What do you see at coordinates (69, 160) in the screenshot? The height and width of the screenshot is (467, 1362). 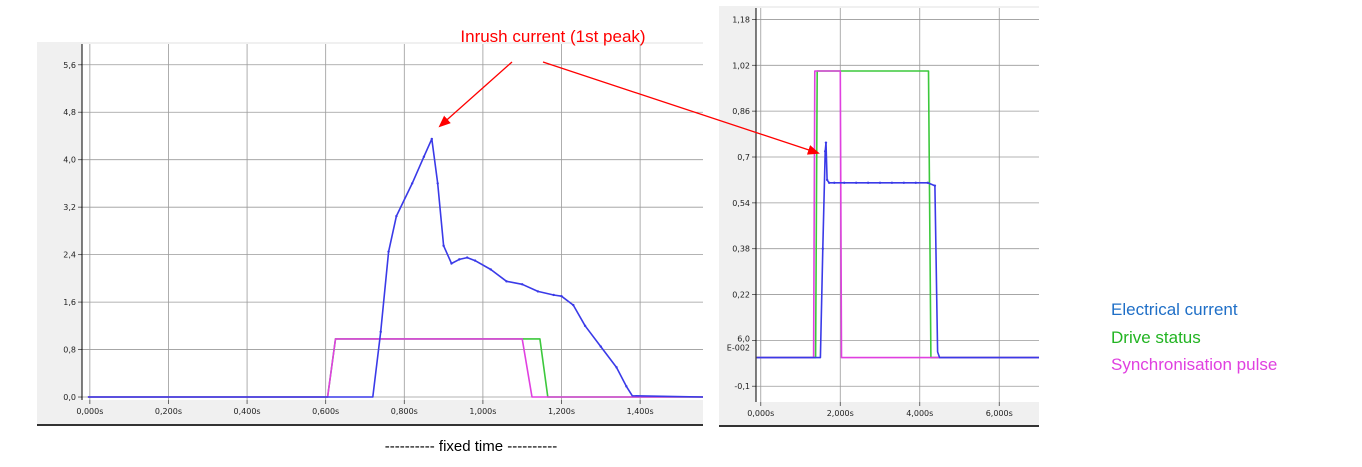 I see `y-tick-label: 4,0` at bounding box center [69, 160].